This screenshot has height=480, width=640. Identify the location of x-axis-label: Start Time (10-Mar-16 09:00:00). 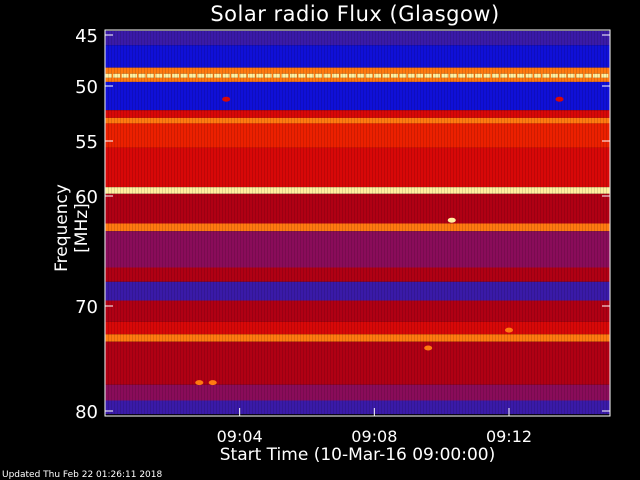
(357, 455).